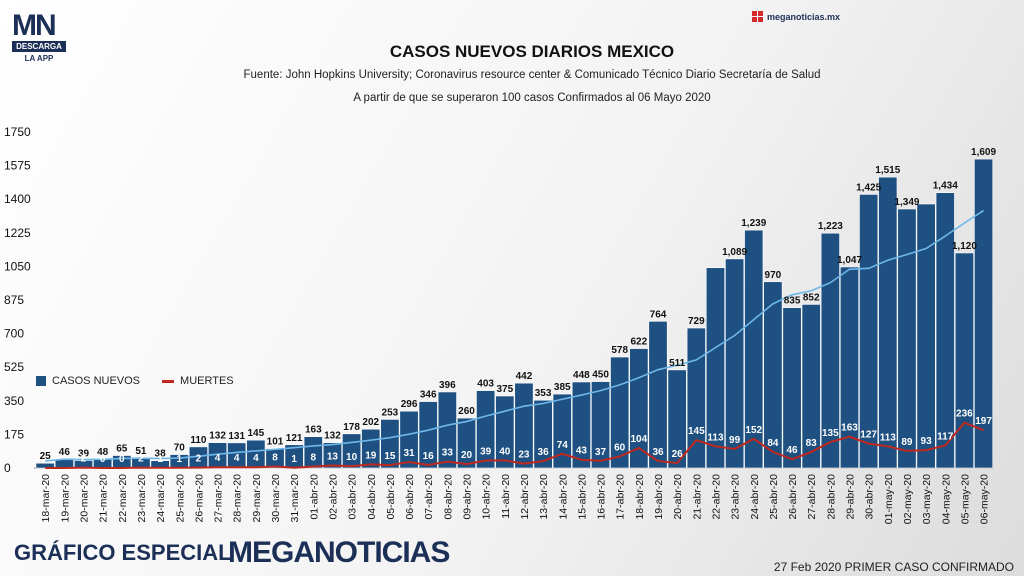 The height and width of the screenshot is (576, 1024). Describe the element at coordinates (238, 498) in the screenshot. I see `x-tick-label: 28-mar-20` at that location.